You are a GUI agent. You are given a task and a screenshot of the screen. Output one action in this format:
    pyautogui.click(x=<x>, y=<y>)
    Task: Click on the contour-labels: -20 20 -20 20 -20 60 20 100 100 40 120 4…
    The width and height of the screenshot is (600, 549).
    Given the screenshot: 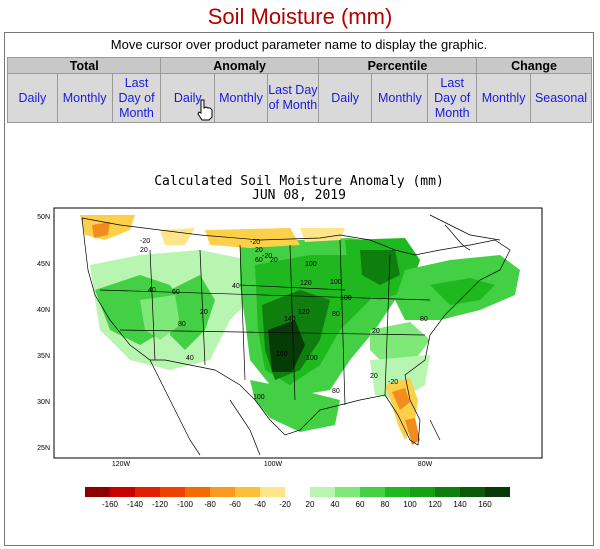 What is the action you would take?
    pyautogui.click(x=284, y=319)
    